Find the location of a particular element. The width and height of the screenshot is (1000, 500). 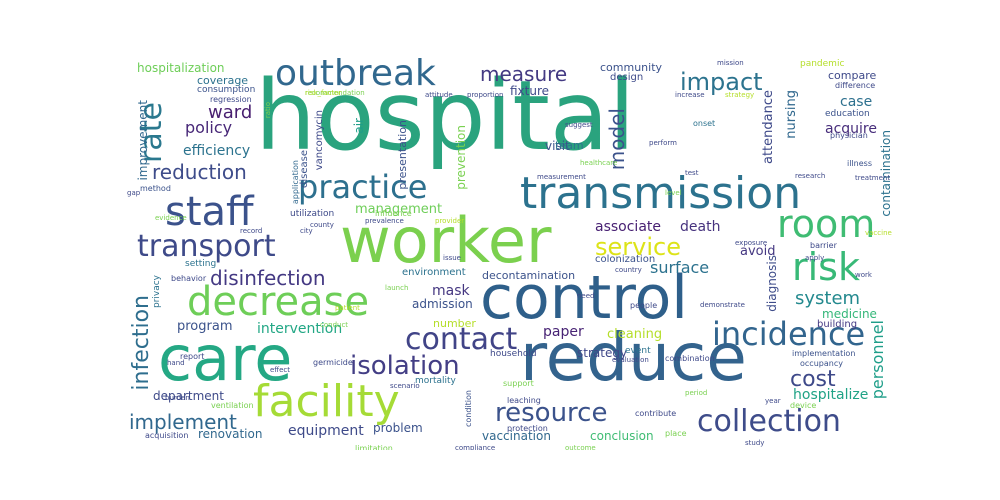

word: incidence is located at coordinates (789, 334).